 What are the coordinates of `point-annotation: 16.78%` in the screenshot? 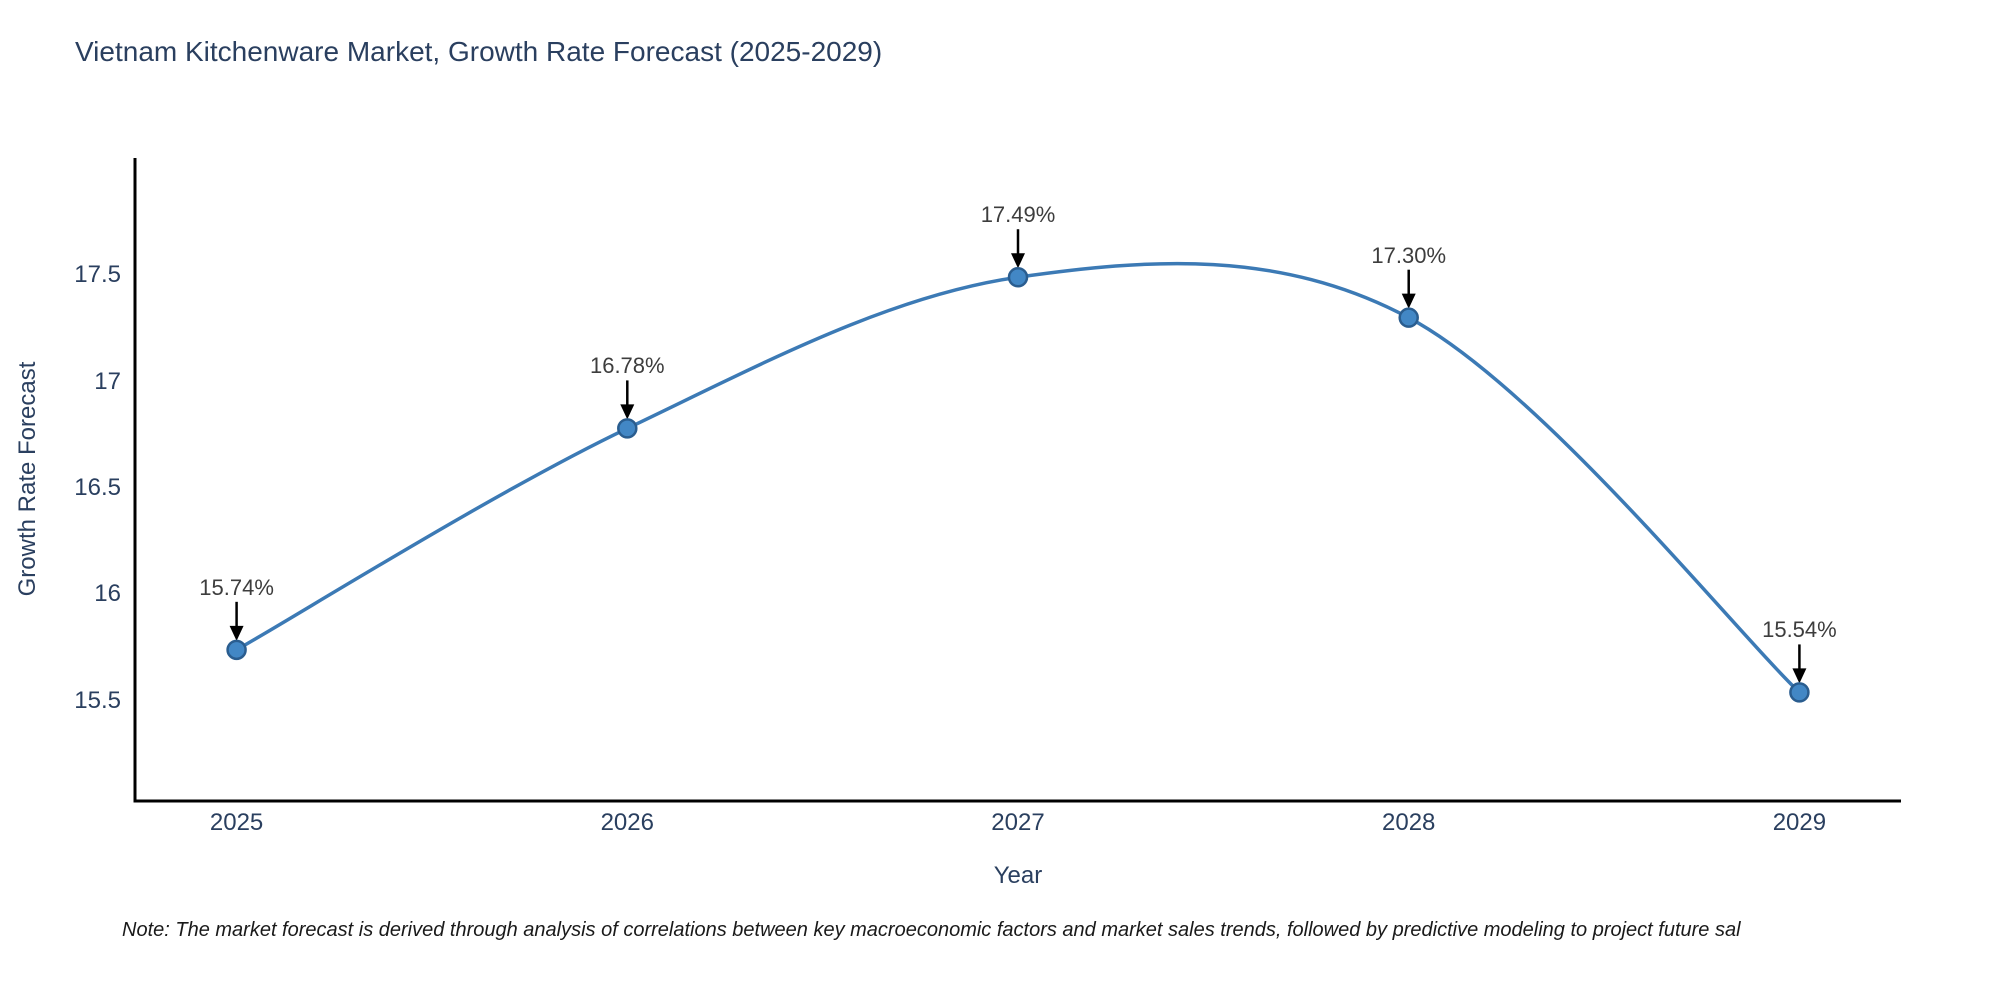 It's located at (627, 366).